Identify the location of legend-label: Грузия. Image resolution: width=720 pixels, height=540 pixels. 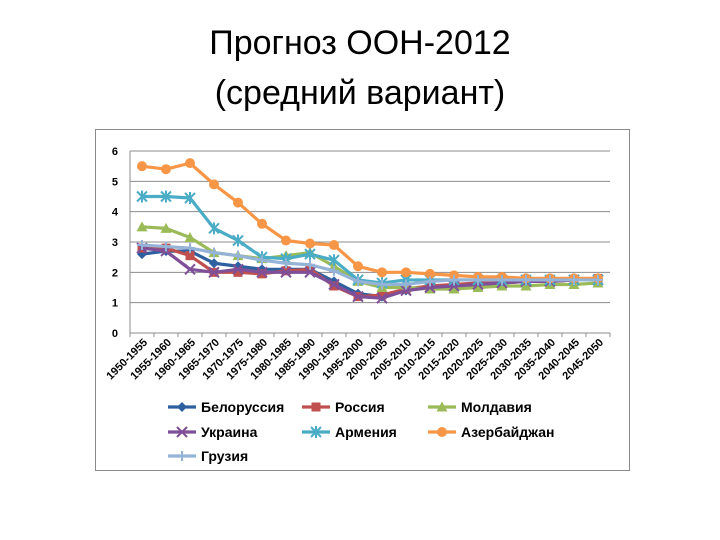
(224, 456).